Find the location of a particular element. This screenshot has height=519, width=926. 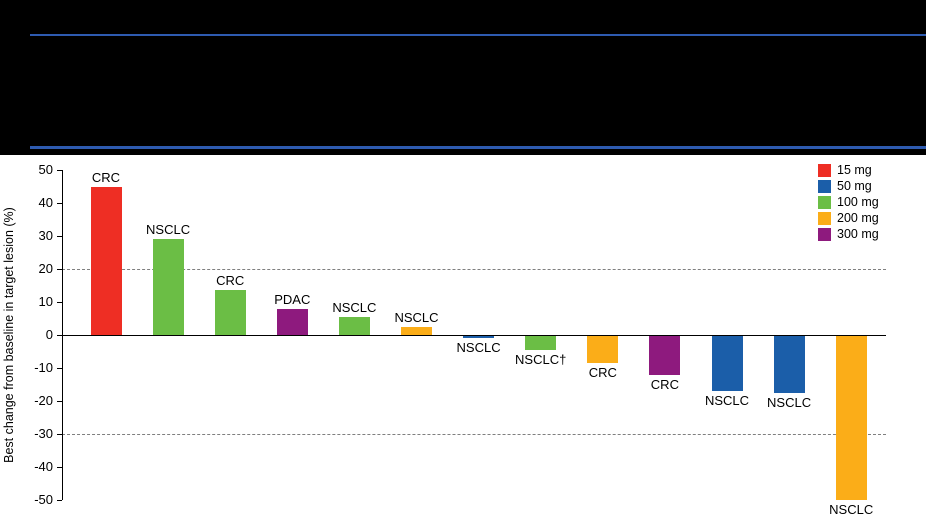

header-rule-top is located at coordinates (478, 35).